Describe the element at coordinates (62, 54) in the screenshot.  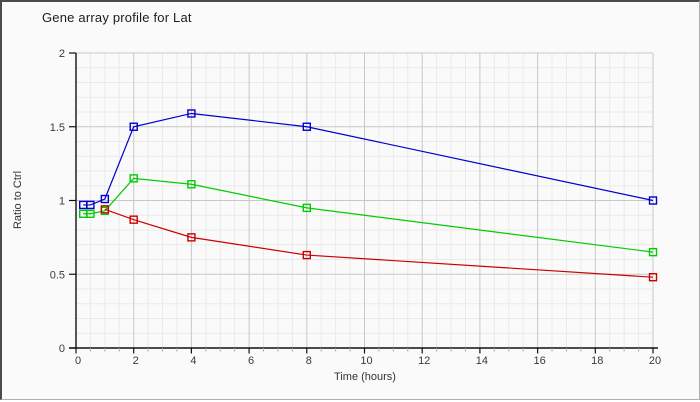
I see `y-tick-label: 2` at that location.